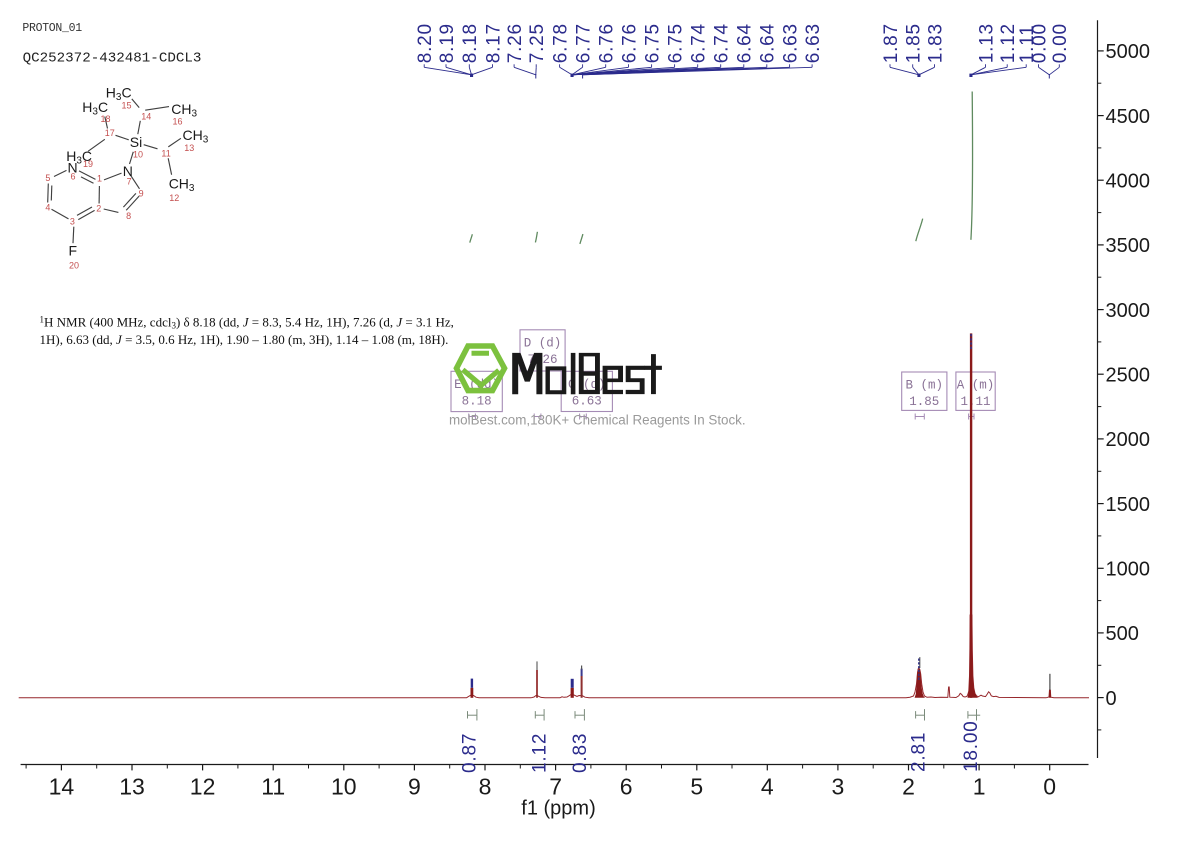  What do you see at coordinates (986, 43) in the screenshot?
I see `svg-text: 1.13` at bounding box center [986, 43].